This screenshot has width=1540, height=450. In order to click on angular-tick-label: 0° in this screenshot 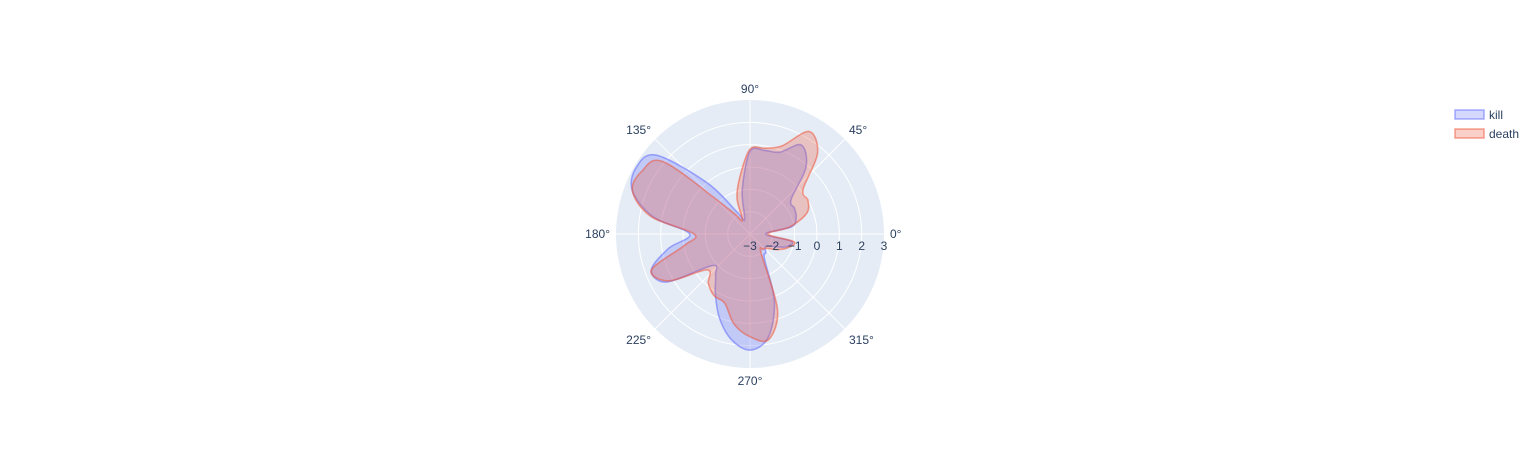, I will do `click(896, 234)`.